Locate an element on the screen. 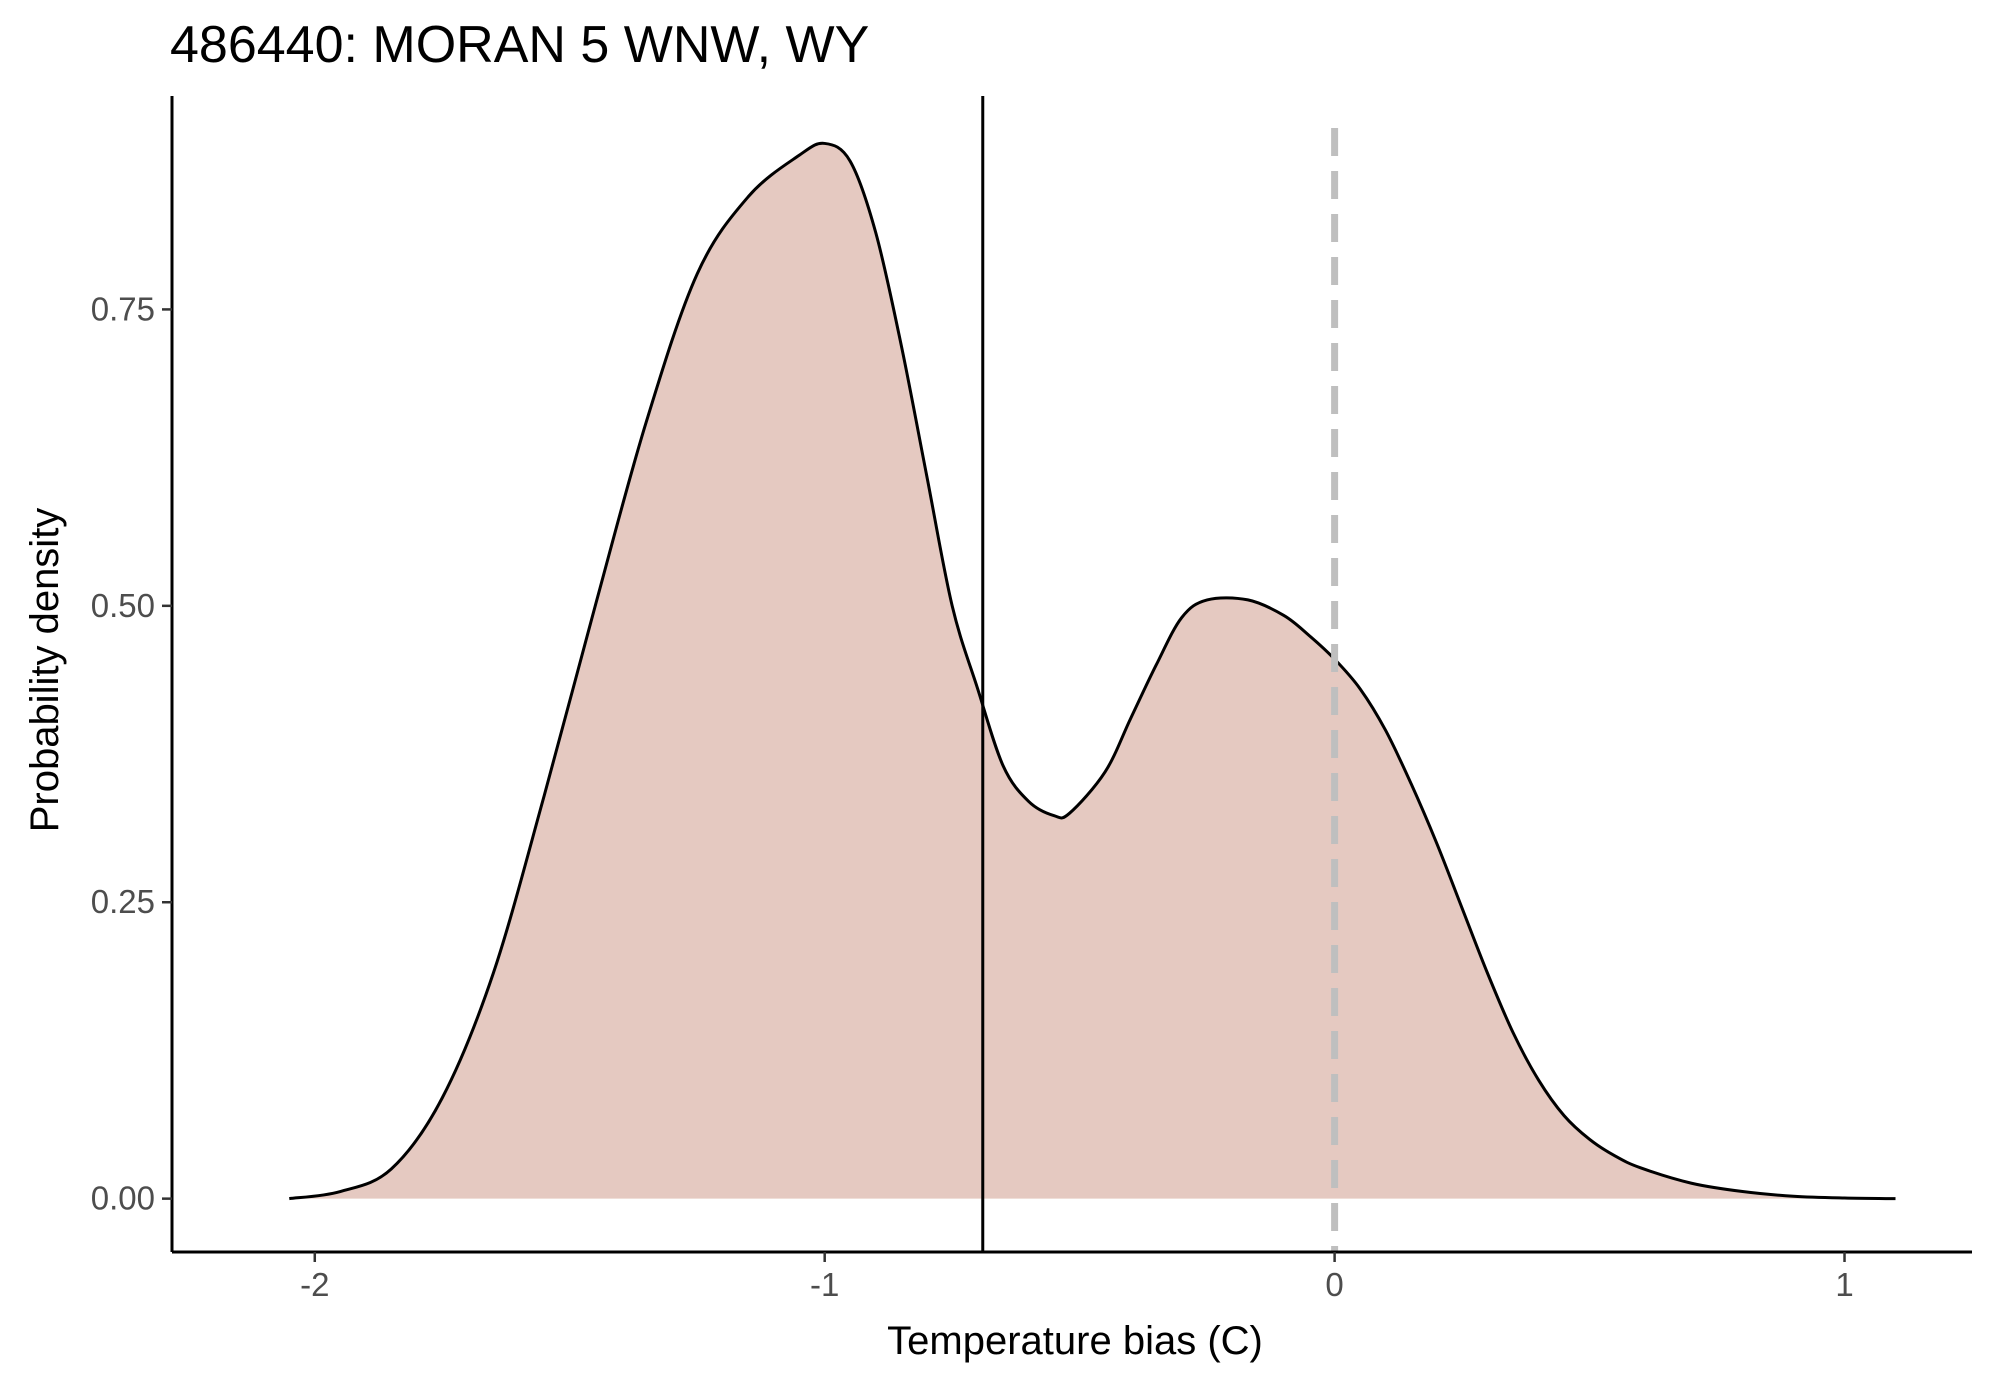 The height and width of the screenshot is (1384, 1990). y-tick-label: 0.50 is located at coordinates (123, 605).